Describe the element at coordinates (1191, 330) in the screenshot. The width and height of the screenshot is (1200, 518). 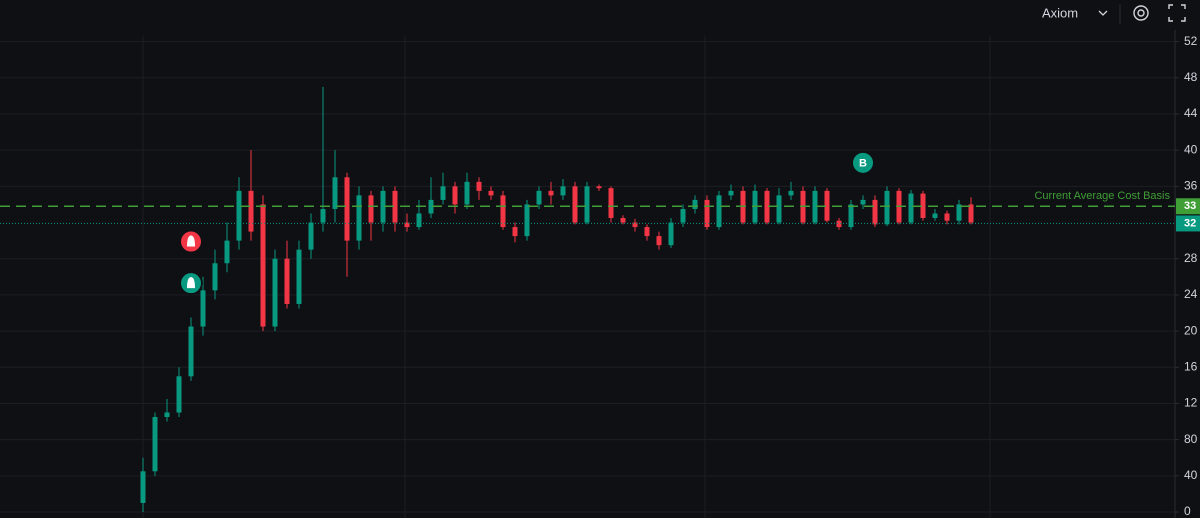
I see `y-tick-label: 20` at that location.